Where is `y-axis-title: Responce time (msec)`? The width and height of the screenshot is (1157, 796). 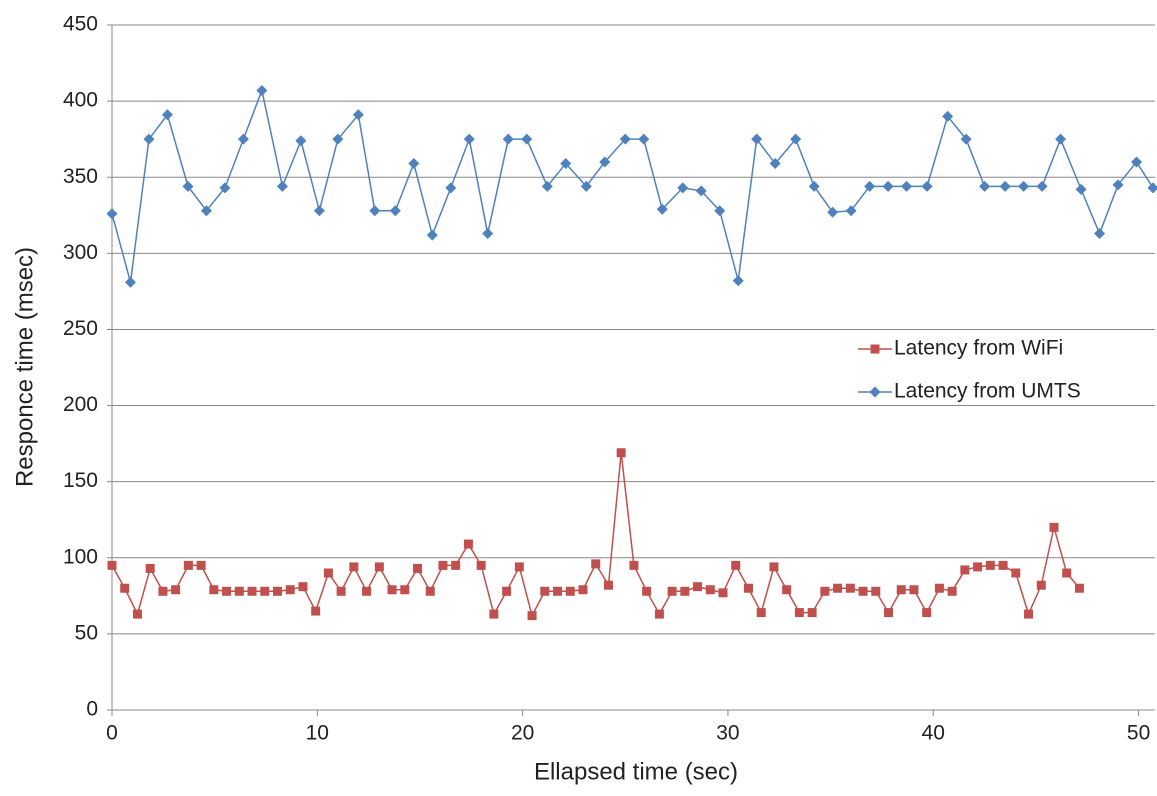
y-axis-title: Responce time (msec) is located at coordinates (24, 367).